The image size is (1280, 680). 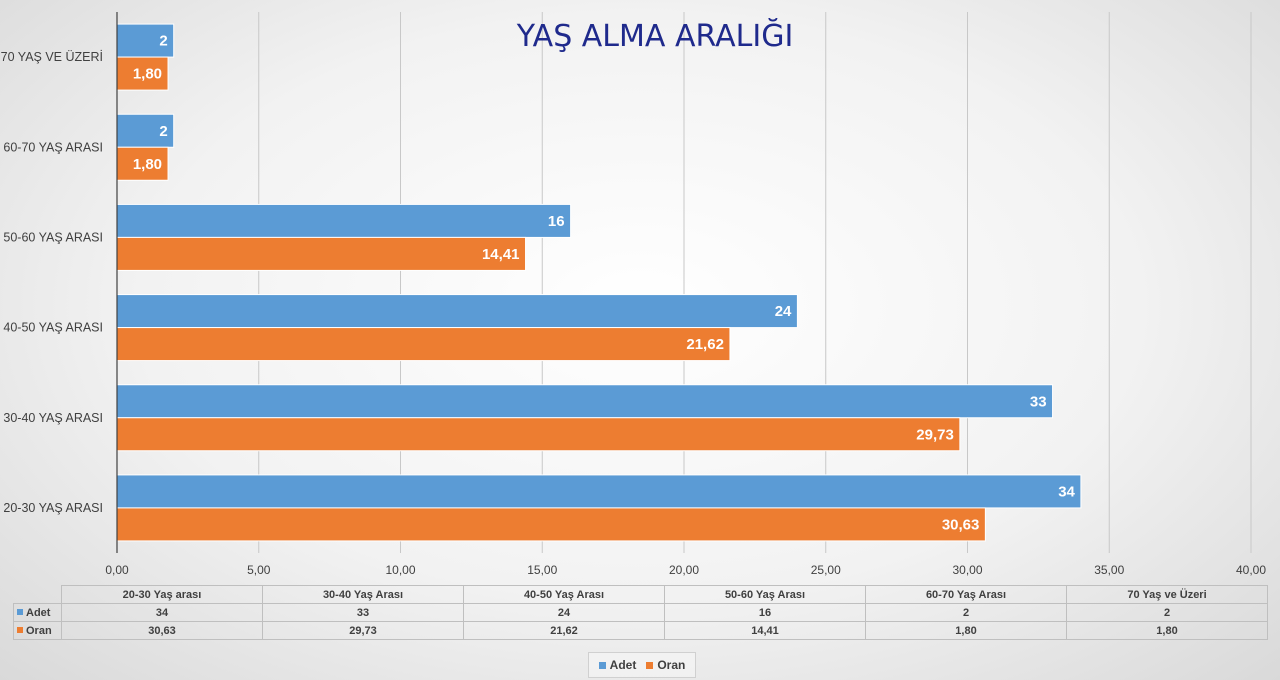 What do you see at coordinates (783, 311) in the screenshot?
I see `data-label: 24` at bounding box center [783, 311].